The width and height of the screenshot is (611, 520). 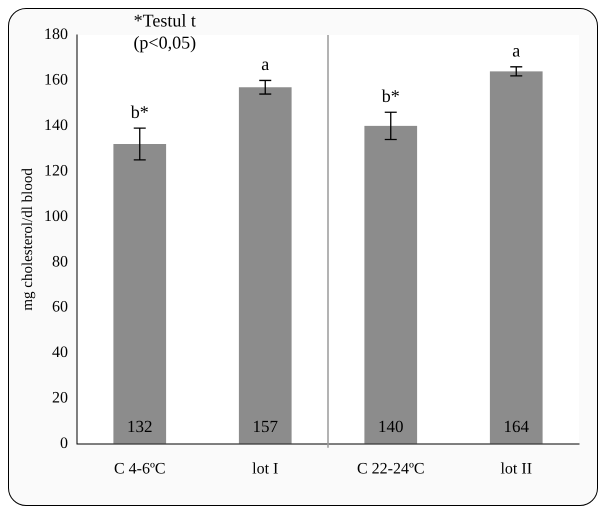 I want to click on data-label: 157, so click(x=265, y=426).